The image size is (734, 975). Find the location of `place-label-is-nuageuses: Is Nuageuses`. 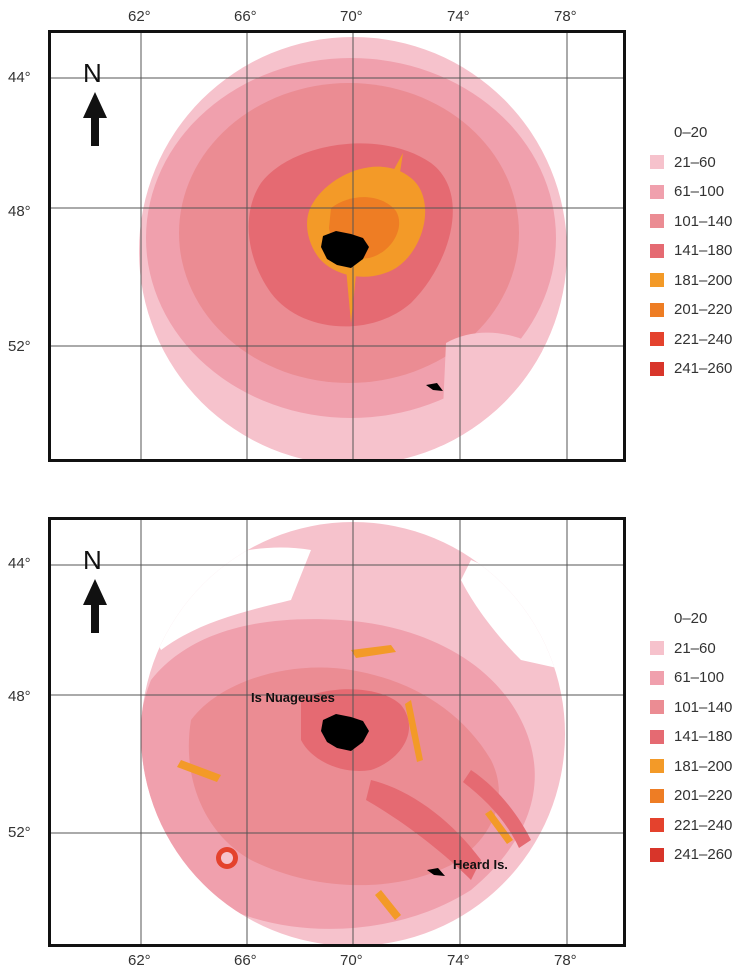

place-label-is-nuageuses: Is Nuageuses is located at coordinates (293, 697).